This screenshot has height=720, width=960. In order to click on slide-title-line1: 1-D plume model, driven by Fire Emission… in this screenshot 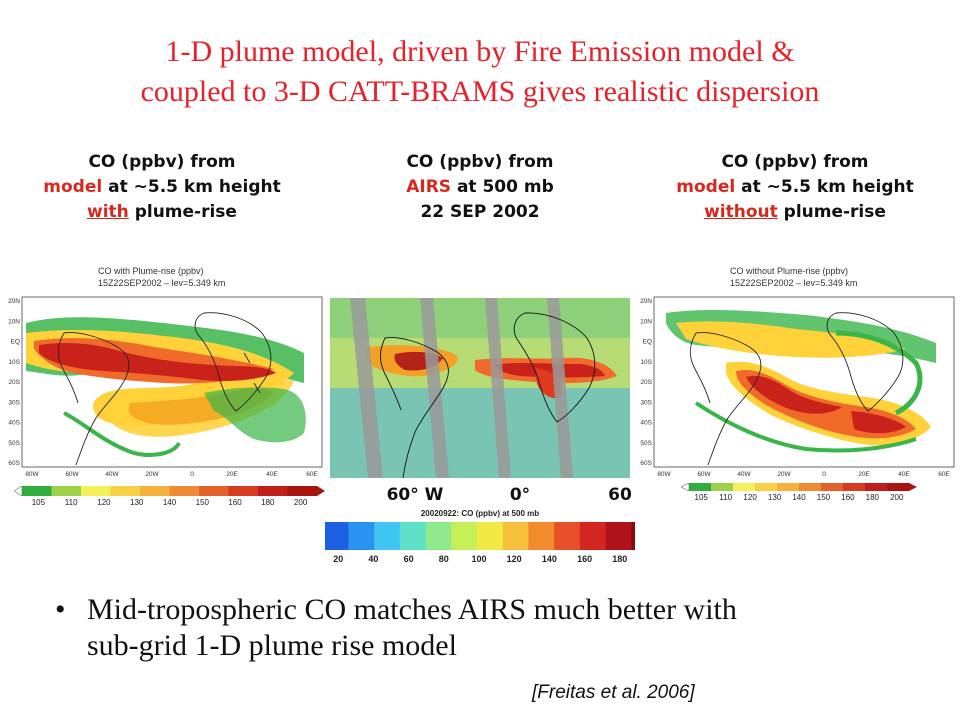, I will do `click(480, 51)`.